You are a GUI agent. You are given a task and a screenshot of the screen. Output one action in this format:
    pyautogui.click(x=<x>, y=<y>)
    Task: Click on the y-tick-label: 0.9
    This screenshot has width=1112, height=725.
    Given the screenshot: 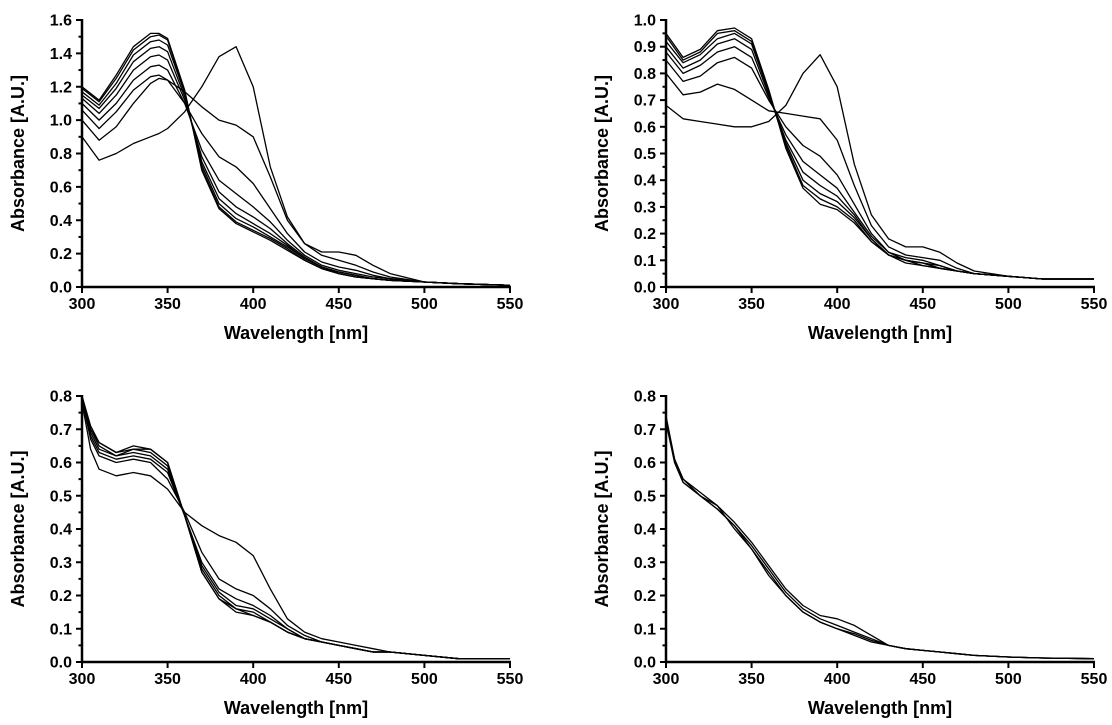 What is the action you would take?
    pyautogui.click(x=645, y=47)
    